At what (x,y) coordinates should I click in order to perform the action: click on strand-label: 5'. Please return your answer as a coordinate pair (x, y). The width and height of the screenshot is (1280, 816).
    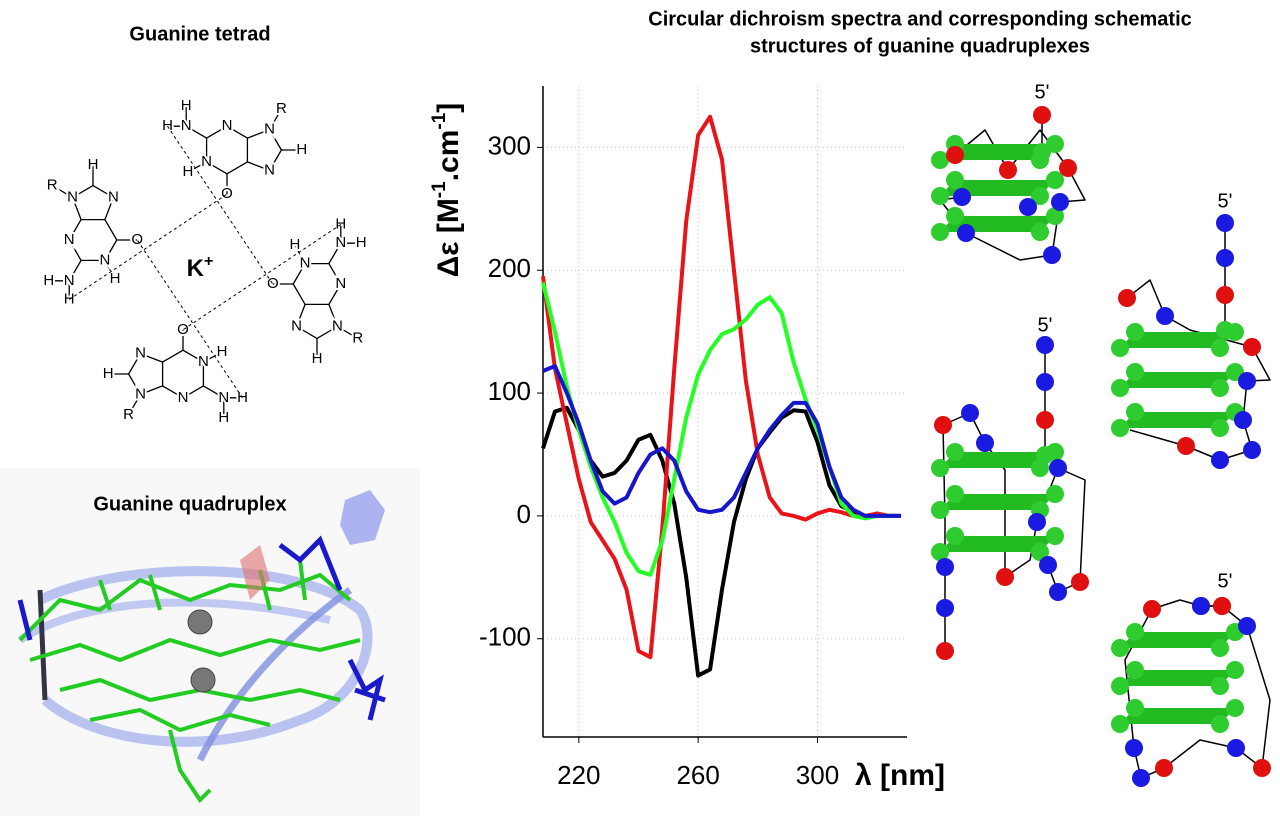
    Looking at the image, I should click on (1225, 581).